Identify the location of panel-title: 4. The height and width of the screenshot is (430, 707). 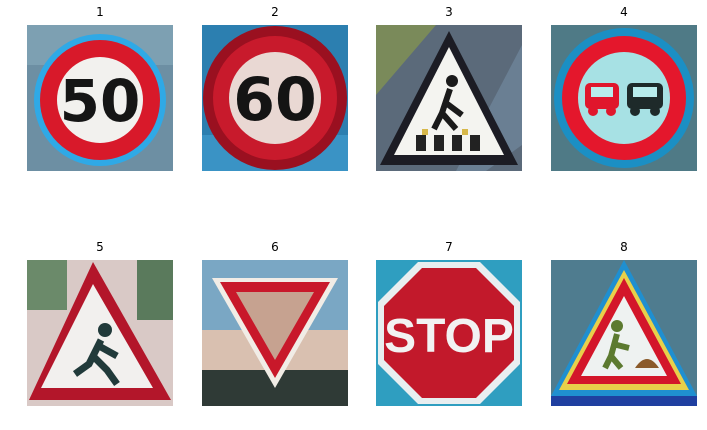
(624, 12).